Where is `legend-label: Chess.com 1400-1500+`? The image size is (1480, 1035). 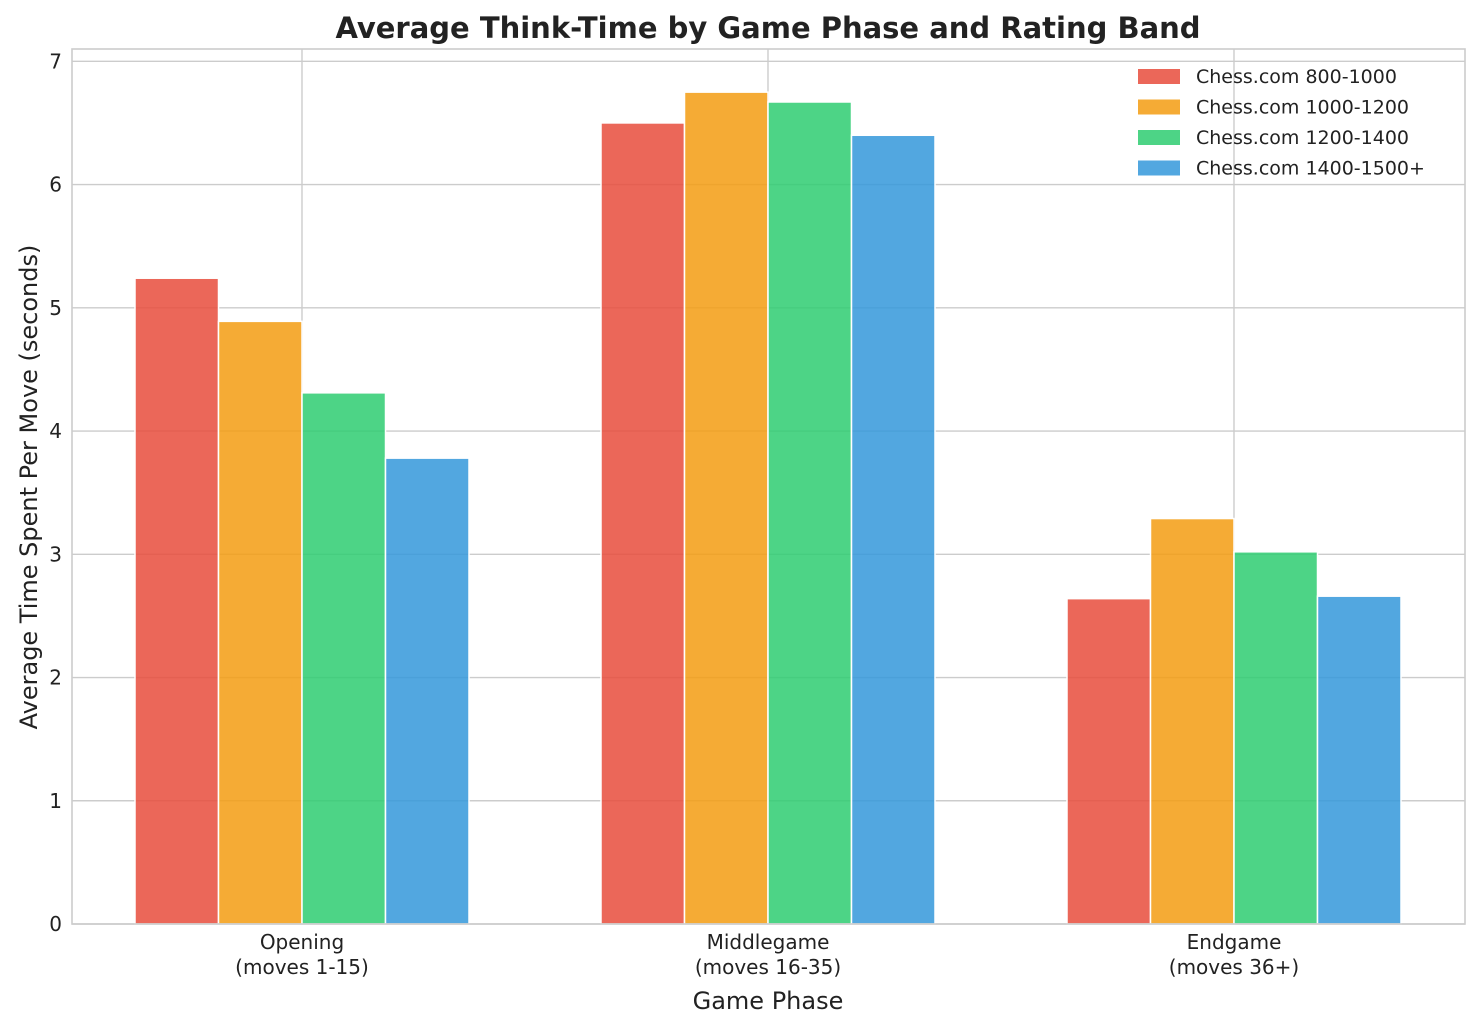 legend-label: Chess.com 1400-1500+ is located at coordinates (1310, 169).